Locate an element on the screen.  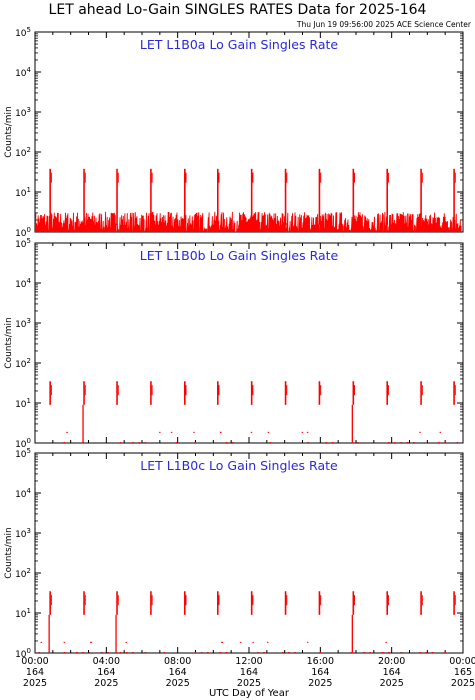
panel-title: LET L1B0a Lo Gain Singles Rate is located at coordinates (239, 44).